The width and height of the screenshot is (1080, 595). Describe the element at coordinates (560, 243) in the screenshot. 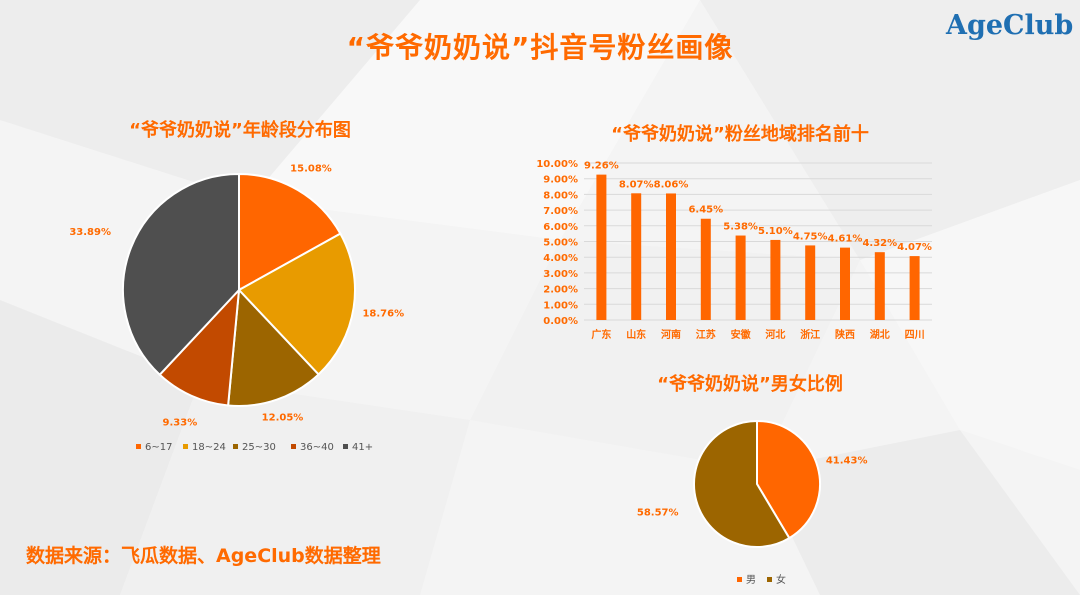

I see `region-y-tick-label: 5.00%` at that location.